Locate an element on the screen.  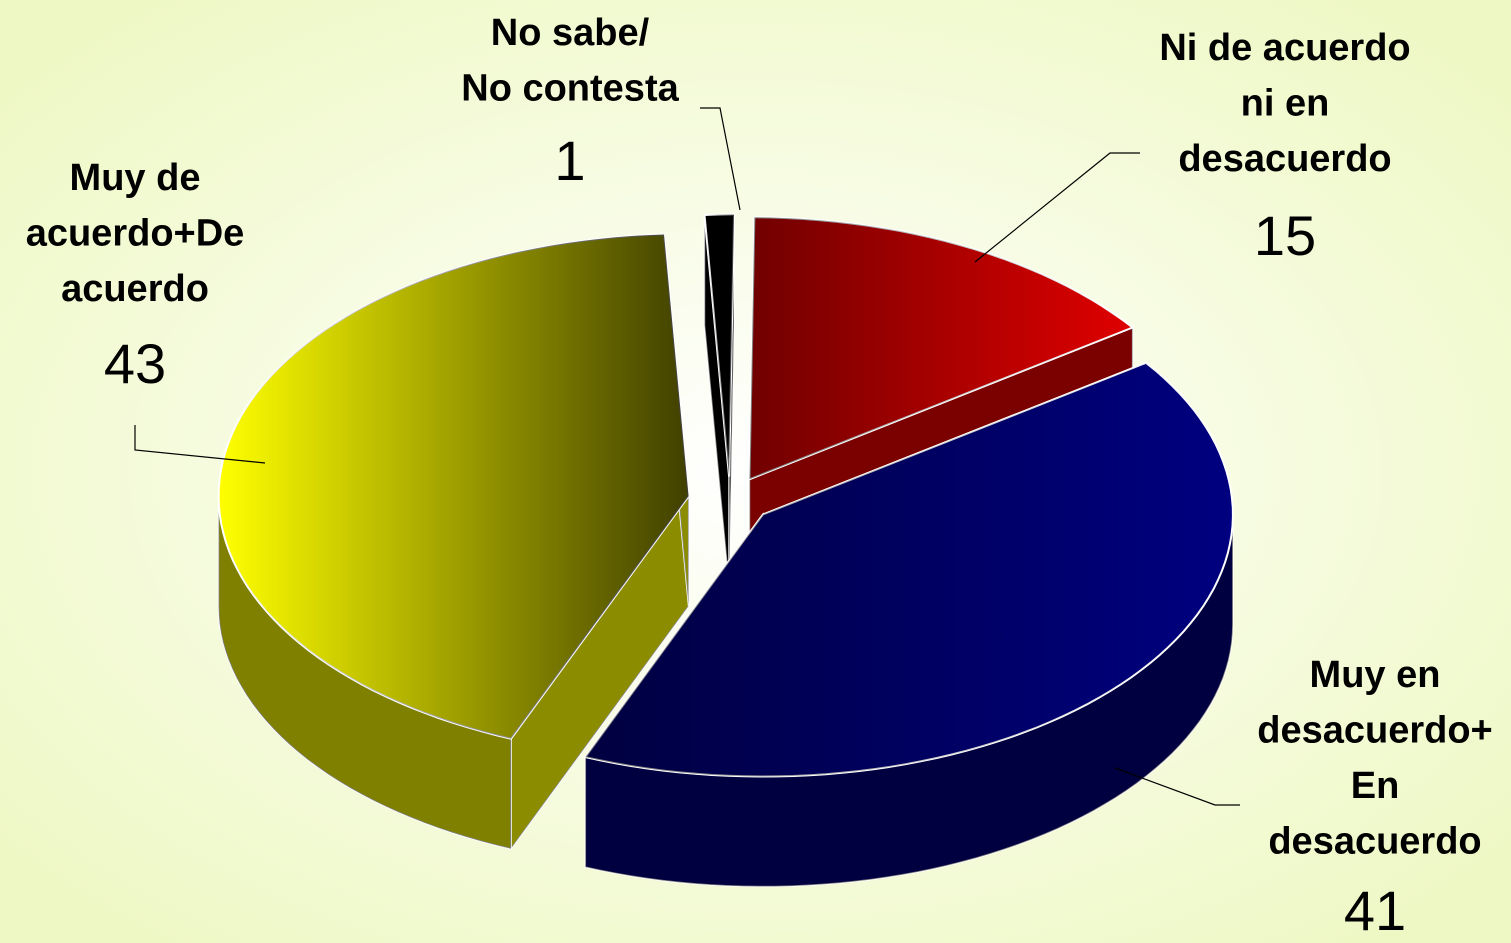
category-label: Ni de acuerdo ni en desacuerdo is located at coordinates (1284, 103).